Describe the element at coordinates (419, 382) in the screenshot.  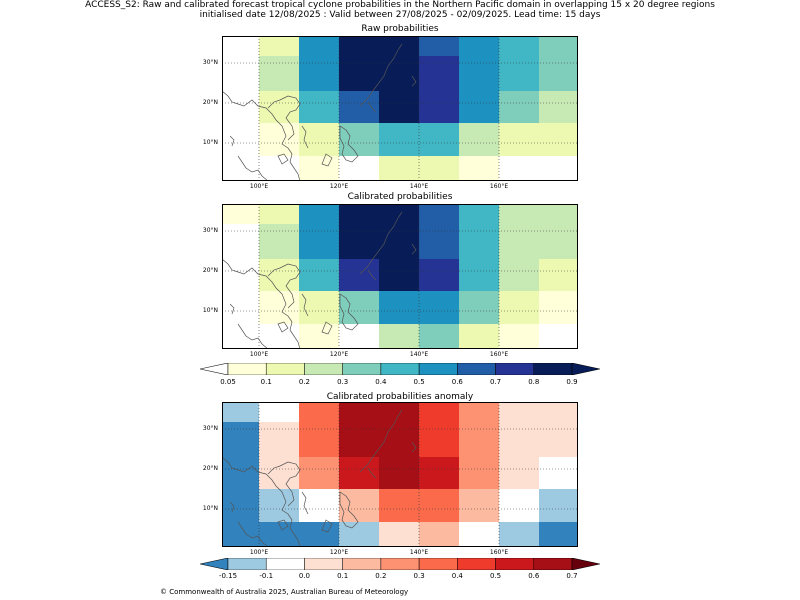
I see `colorbar-tick-label: 0.5` at that location.